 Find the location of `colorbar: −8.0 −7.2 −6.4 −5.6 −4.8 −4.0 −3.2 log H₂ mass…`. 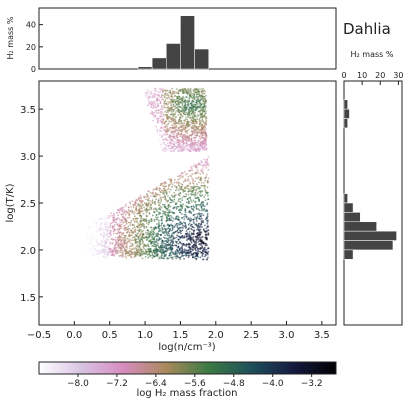

colorbar: −8.0 −7.2 −6.4 −5.6 −4.8 −4.0 −3.2 log H₂ mass… is located at coordinates (187, 380).